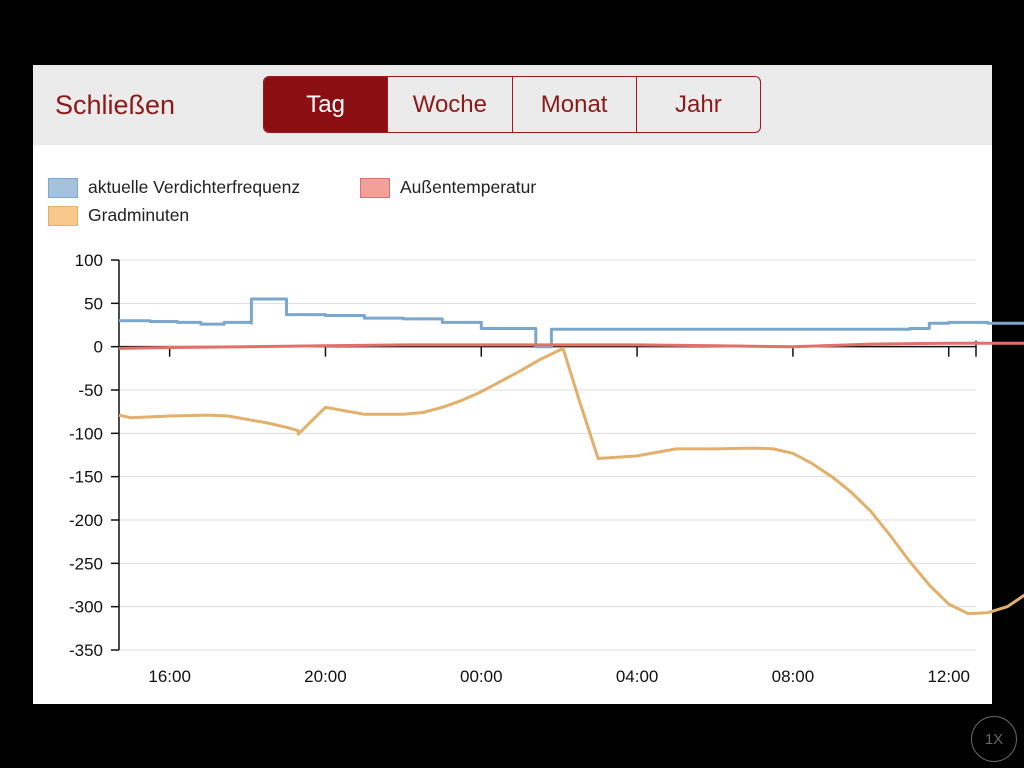 The image size is (1024, 768). Describe the element at coordinates (573, 104) in the screenshot. I see `tab-monat: Monat` at that location.